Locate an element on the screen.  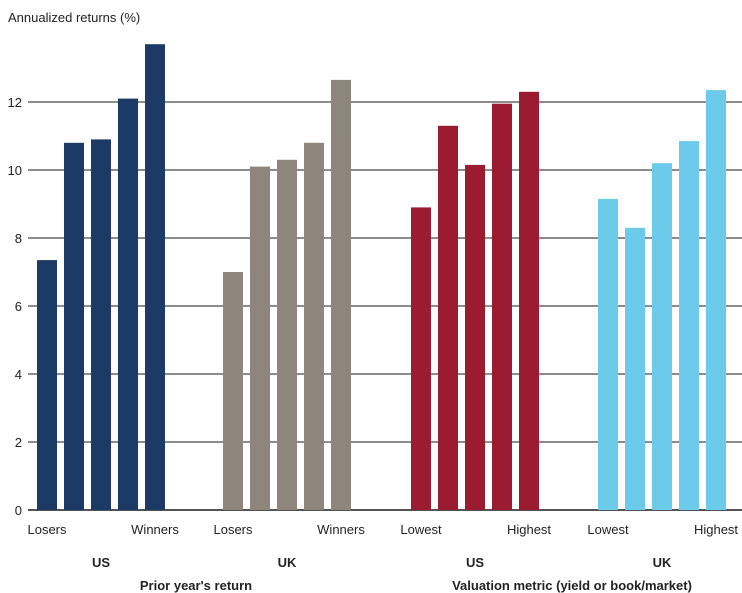
y-tick-label-10: 10 is located at coordinates (15, 170).